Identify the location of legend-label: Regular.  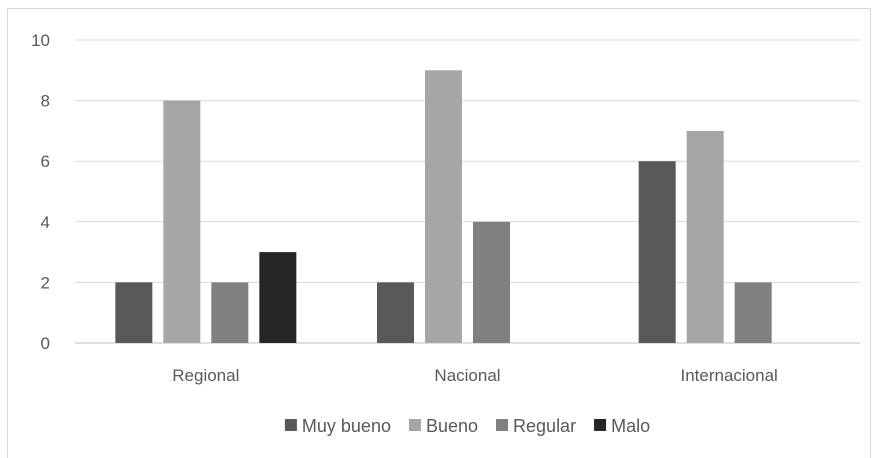
(544, 426).